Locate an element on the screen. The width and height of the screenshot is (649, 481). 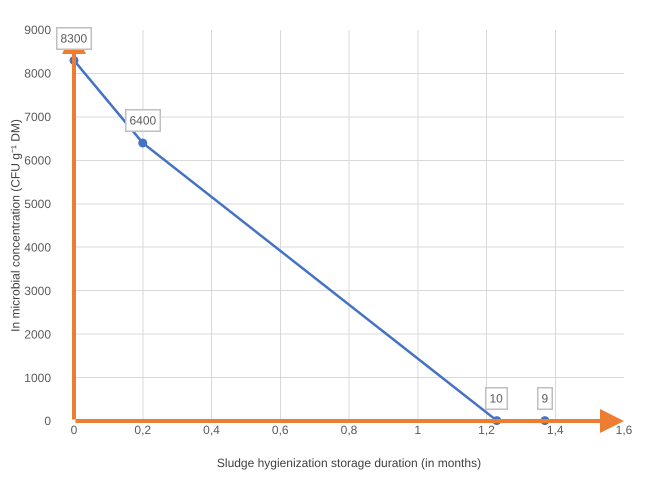
data-label: 6400 is located at coordinates (143, 121).